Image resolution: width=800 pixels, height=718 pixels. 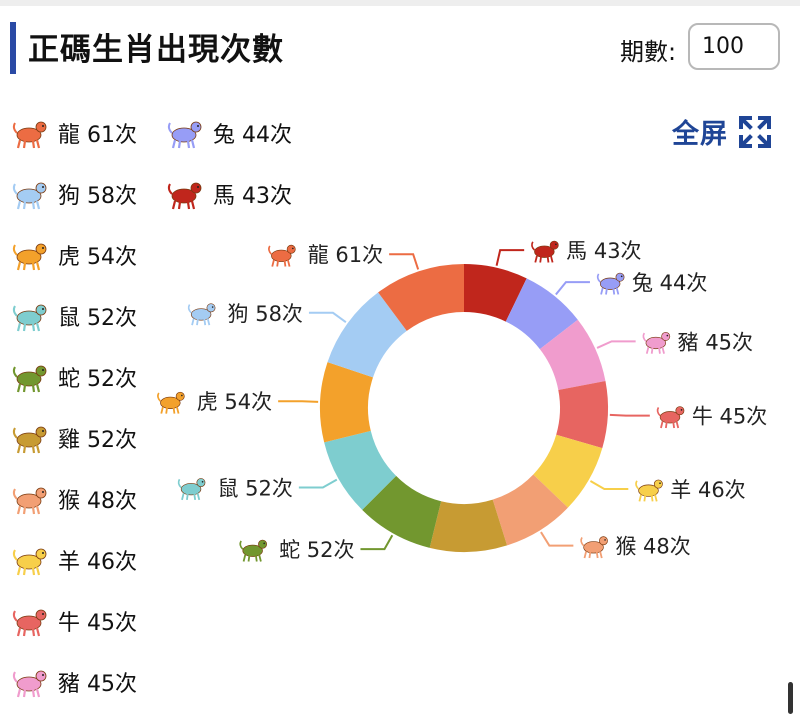 I want to click on legend-label: 兔 44次, so click(x=252, y=135).